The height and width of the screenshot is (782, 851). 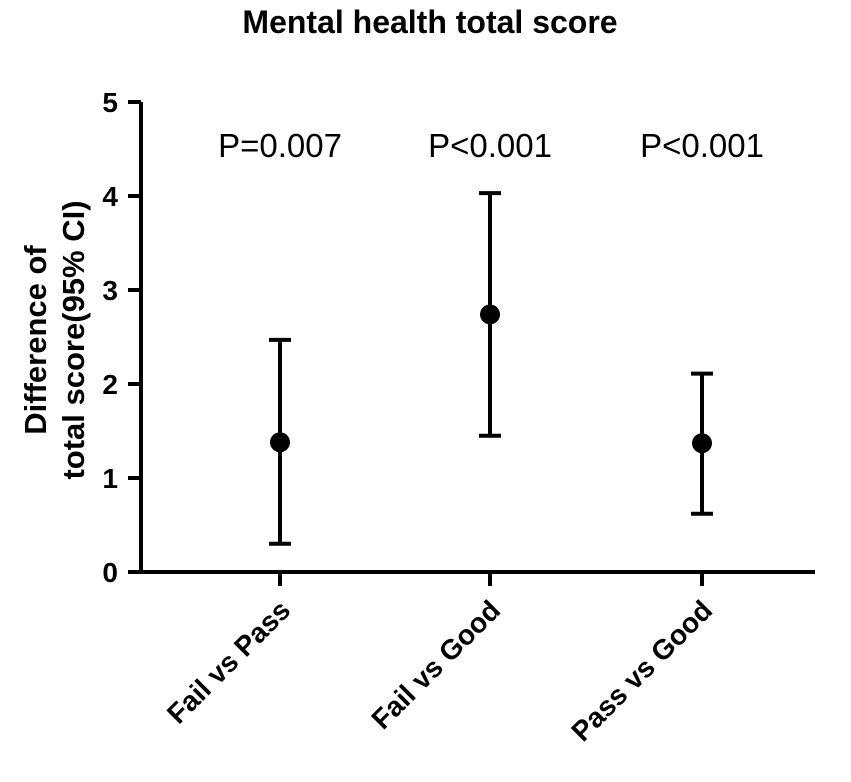 What do you see at coordinates (73, 339) in the screenshot?
I see `y-axis-label-line-2: total score(95% CI)` at bounding box center [73, 339].